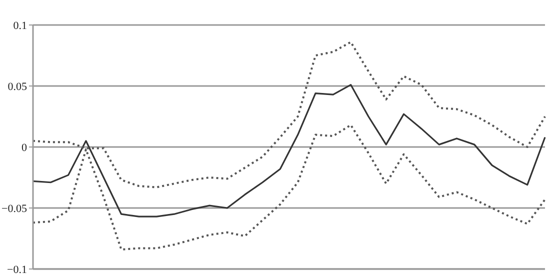 This screenshot has width=547, height=275. Describe the element at coordinates (17, 269) in the screenshot. I see `y-tick-label: −0.1` at that location.